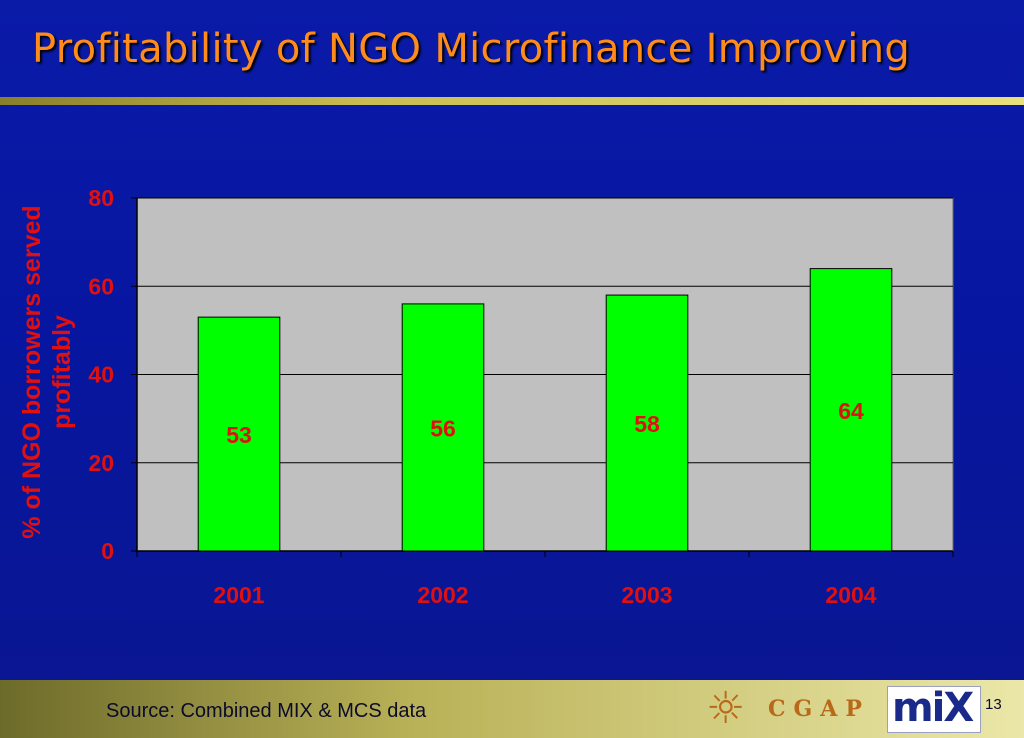 The width and height of the screenshot is (1024, 738). What do you see at coordinates (238, 595) in the screenshot?
I see `x-tick-label: 2001` at bounding box center [238, 595].